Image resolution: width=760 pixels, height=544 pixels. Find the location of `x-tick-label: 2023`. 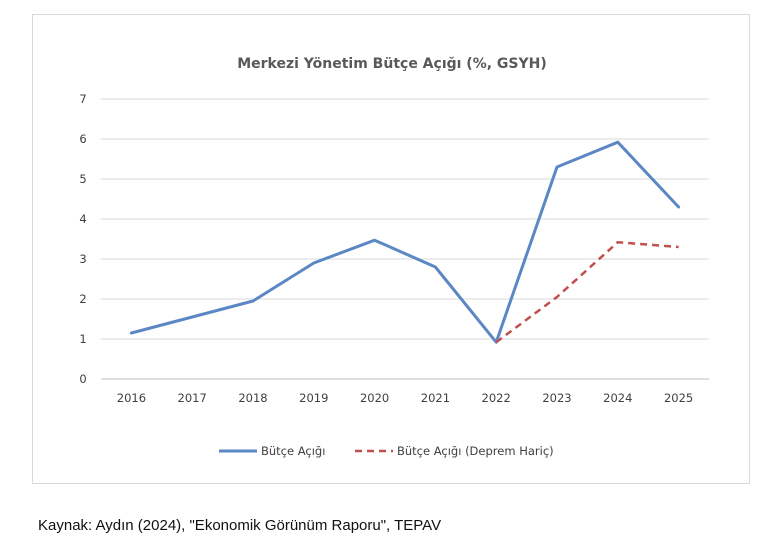

x-tick-label: 2023 is located at coordinates (556, 398).